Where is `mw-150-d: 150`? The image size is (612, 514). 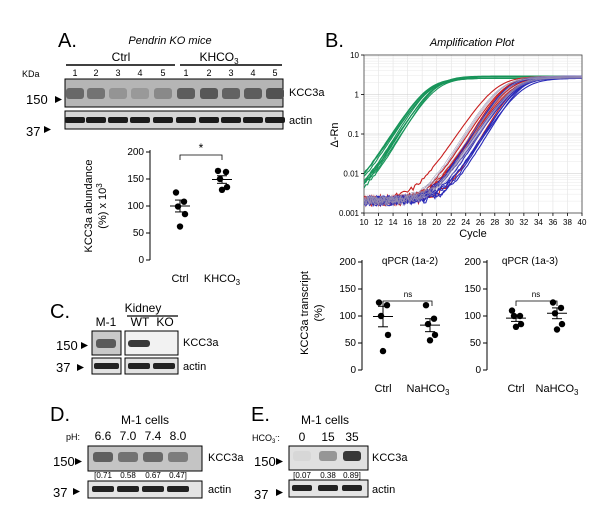
mw-150-d: 150 is located at coordinates (64, 461).